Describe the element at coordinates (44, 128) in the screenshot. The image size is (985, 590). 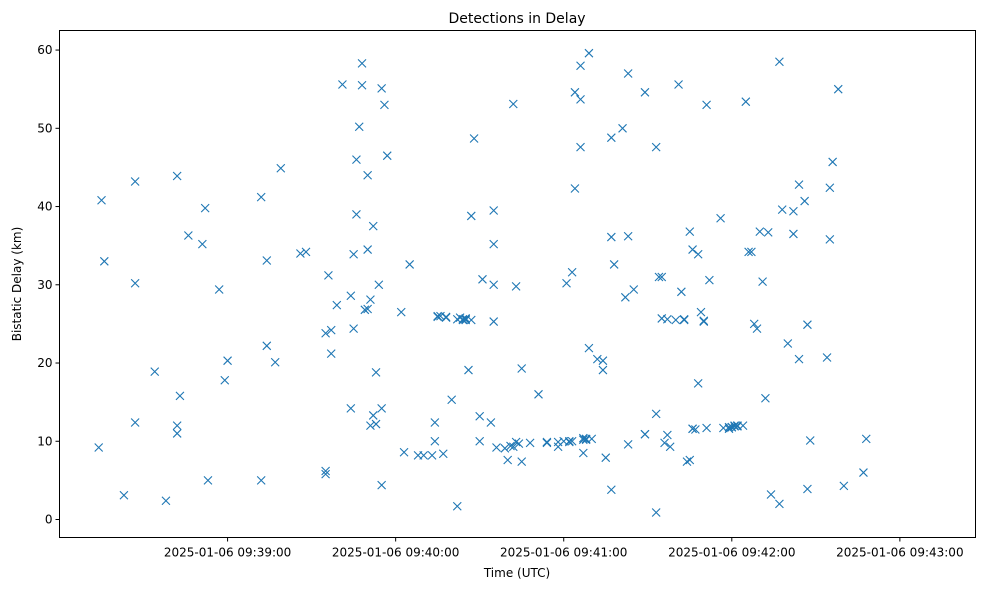
I see `y-tick-label: 50` at that location.